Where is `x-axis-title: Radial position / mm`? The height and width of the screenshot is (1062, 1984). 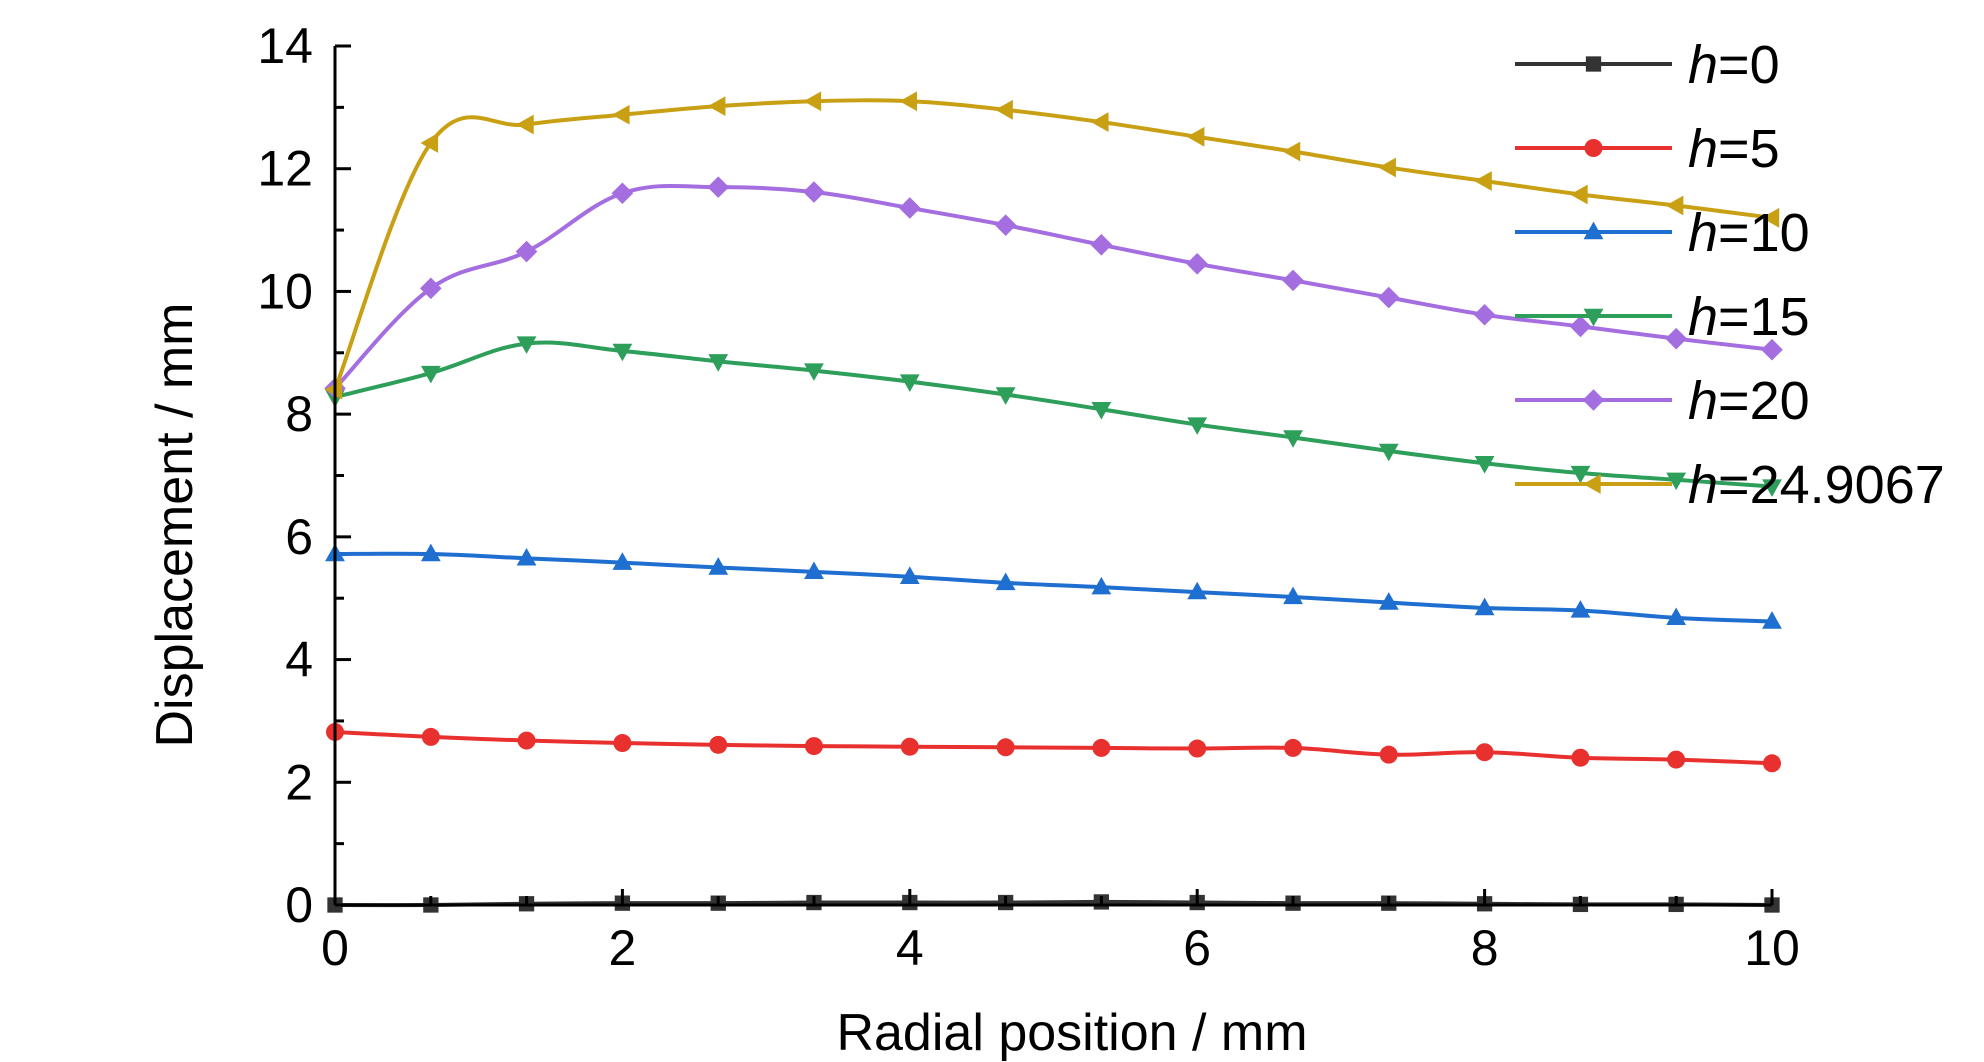
x-axis-title: Radial position / mm is located at coordinates (1071, 1033).